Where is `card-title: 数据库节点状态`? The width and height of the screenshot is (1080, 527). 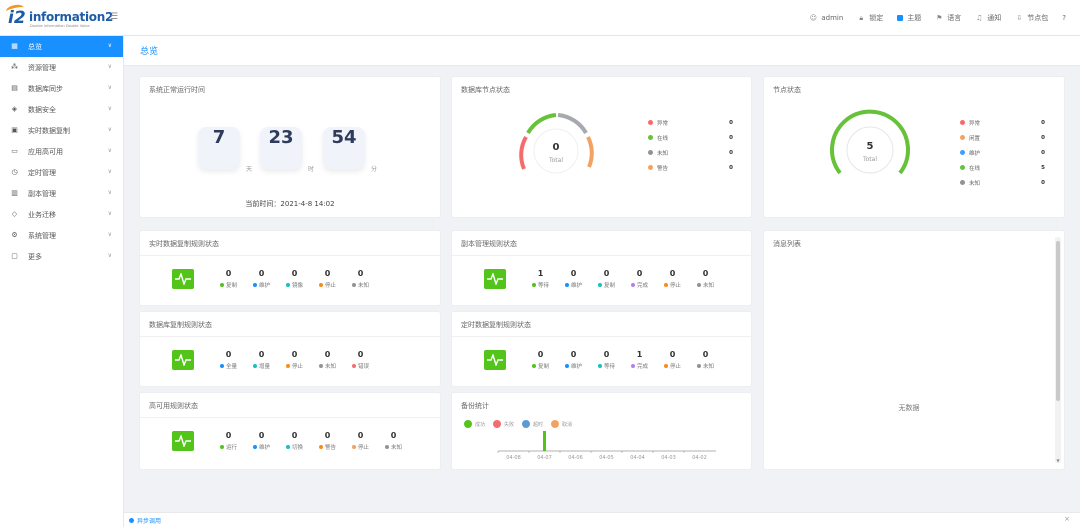
card-title: 数据库节点状态 is located at coordinates (485, 90).